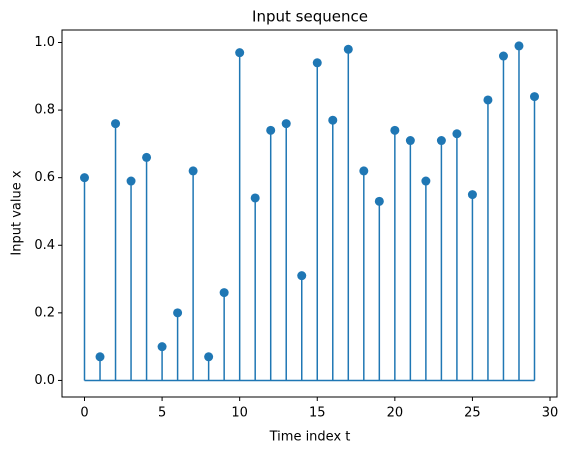 The width and height of the screenshot is (569, 454). I want to click on y-tick-label: 0.2, so click(44, 312).